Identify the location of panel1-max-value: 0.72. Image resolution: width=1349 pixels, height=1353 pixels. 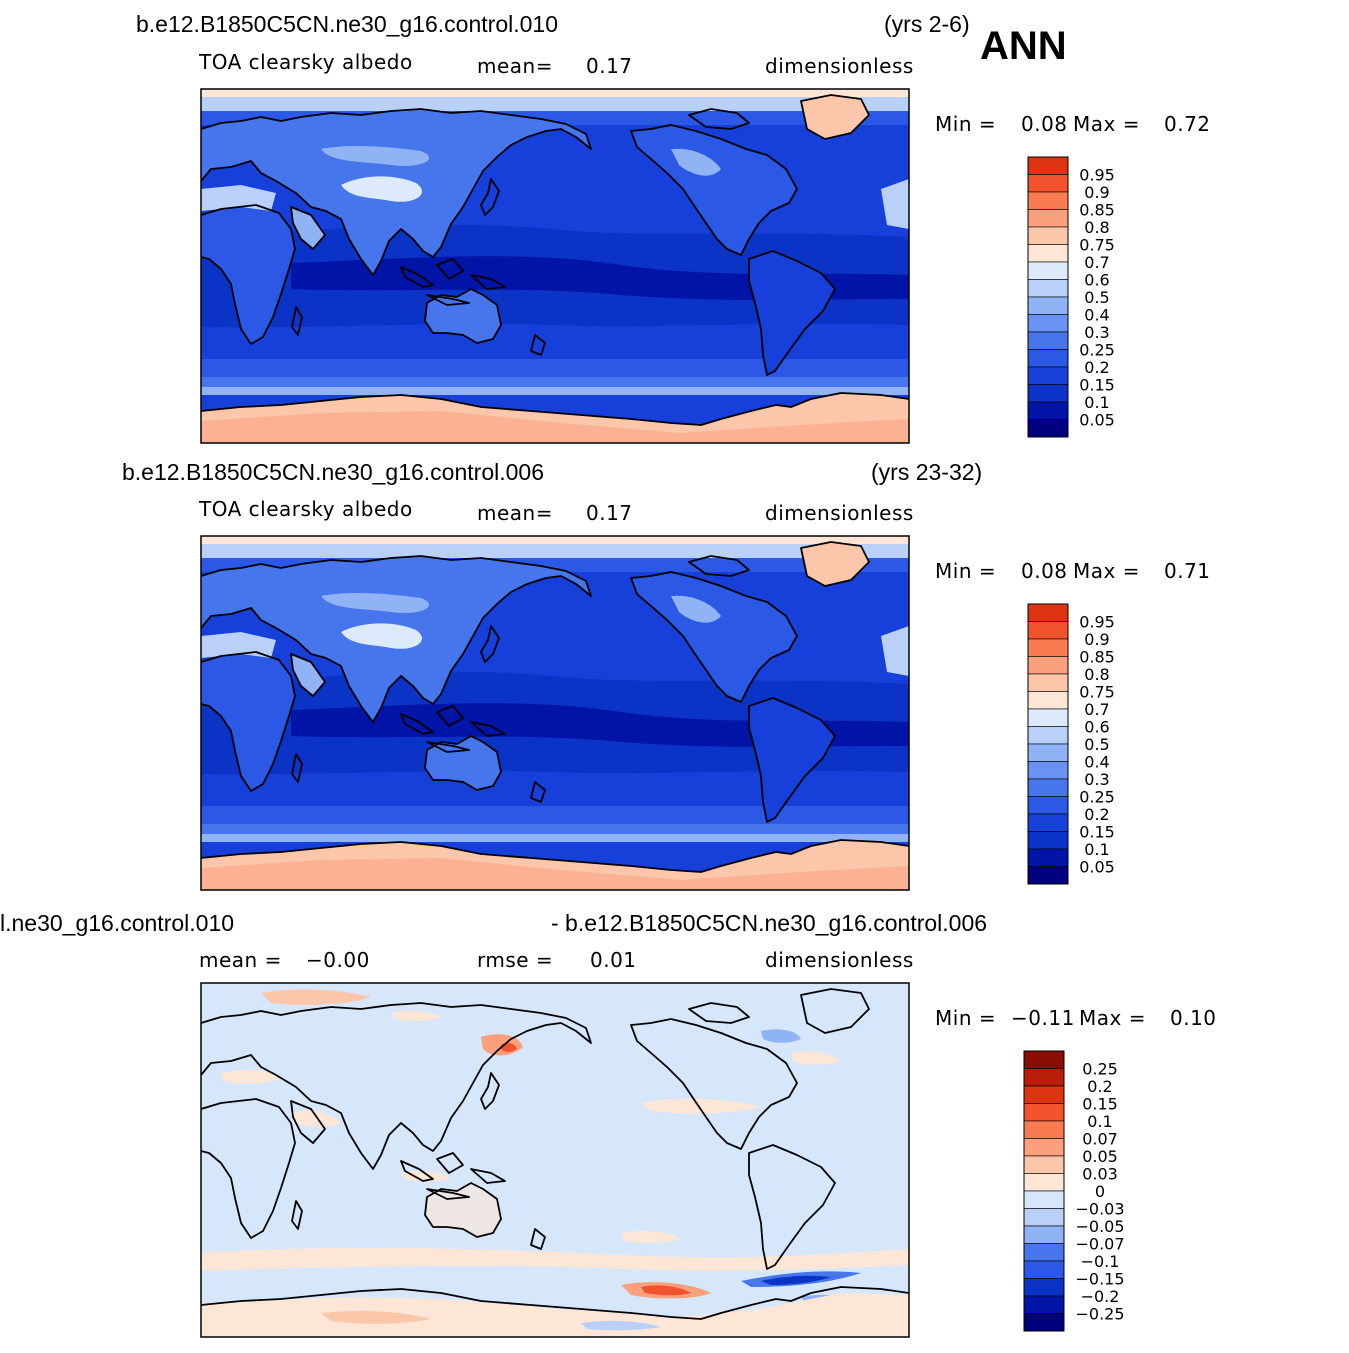
(1187, 124).